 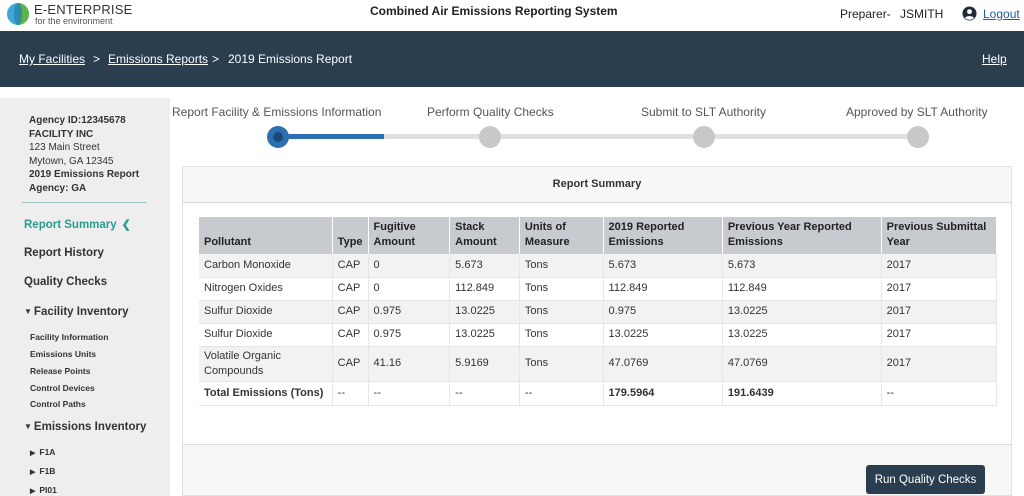 I want to click on step-dot-approved-slt, so click(x=918, y=137).